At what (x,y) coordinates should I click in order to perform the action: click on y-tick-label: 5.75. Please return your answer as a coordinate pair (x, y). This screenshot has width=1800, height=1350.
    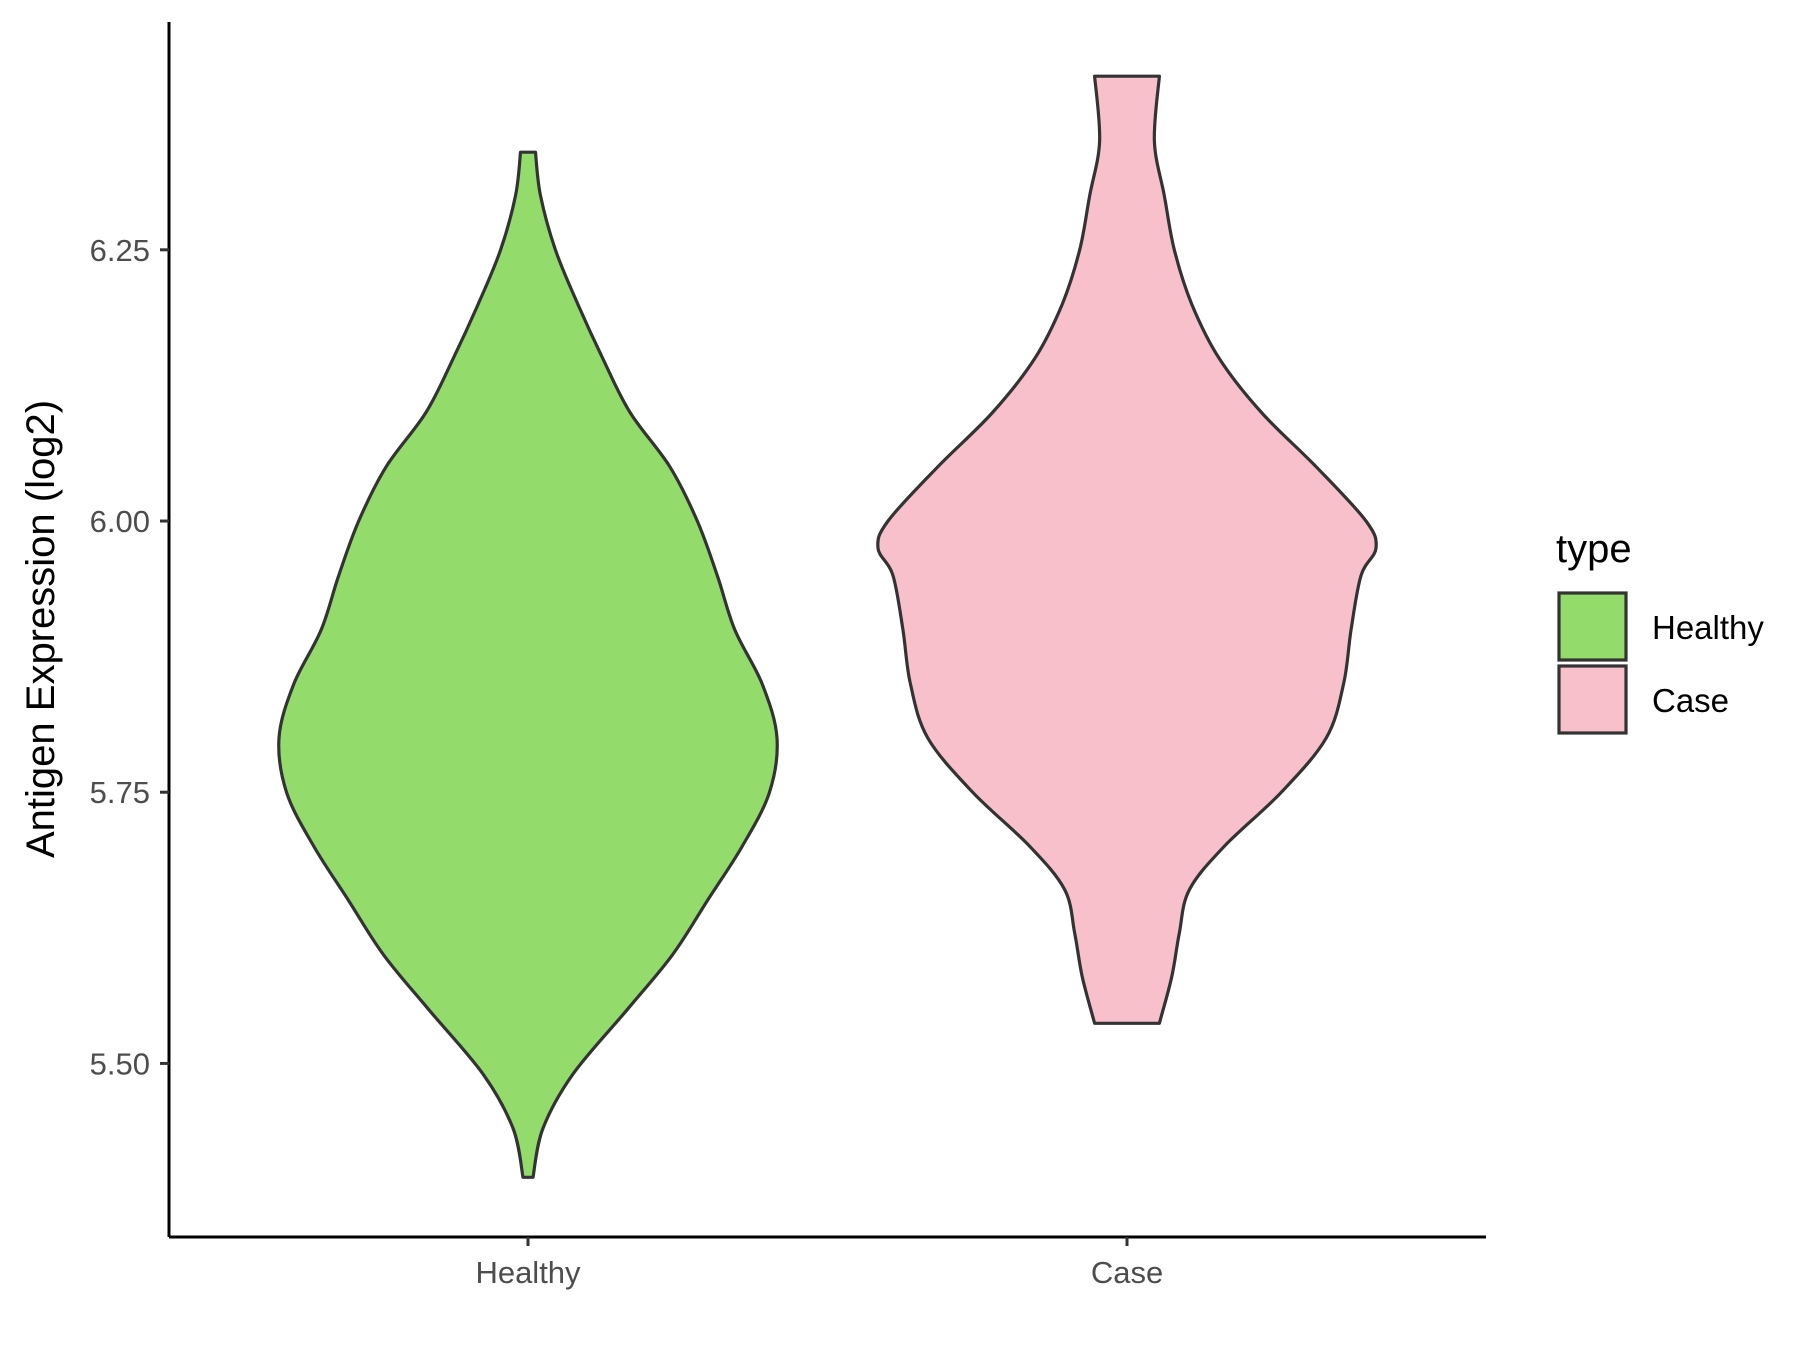
    Looking at the image, I should click on (120, 792).